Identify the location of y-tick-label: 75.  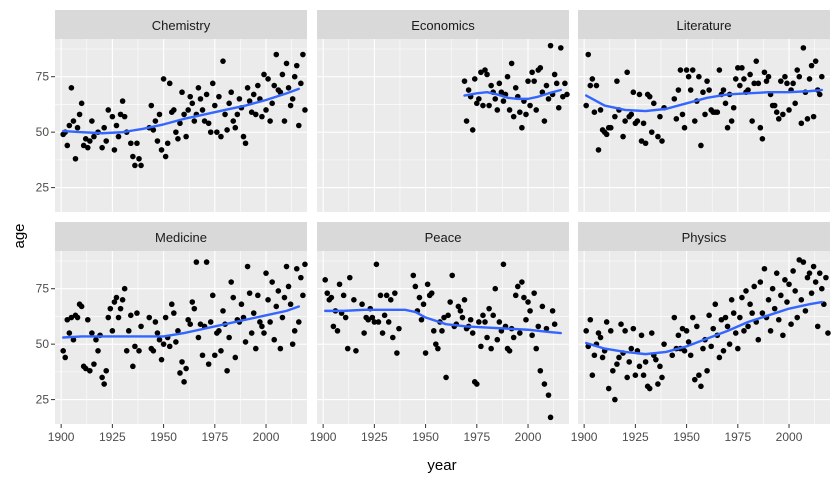
(43, 77).